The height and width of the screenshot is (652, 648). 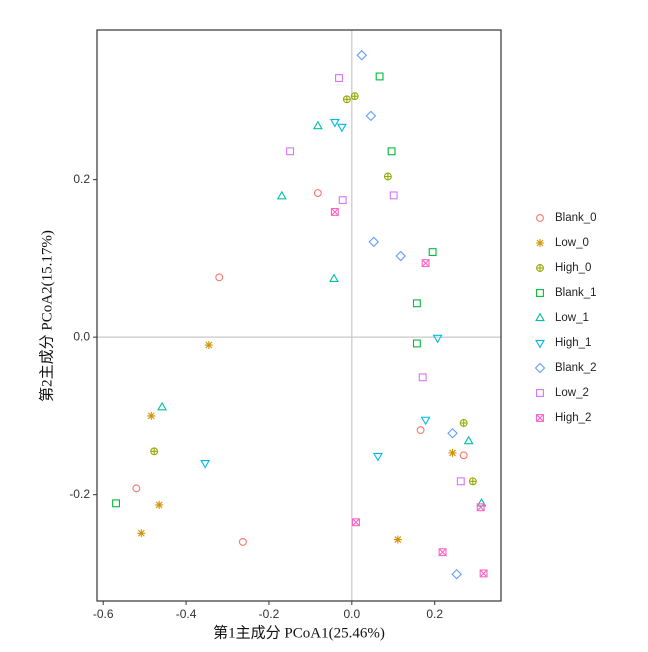 I want to click on legend-label: High_1, so click(x=573, y=343).